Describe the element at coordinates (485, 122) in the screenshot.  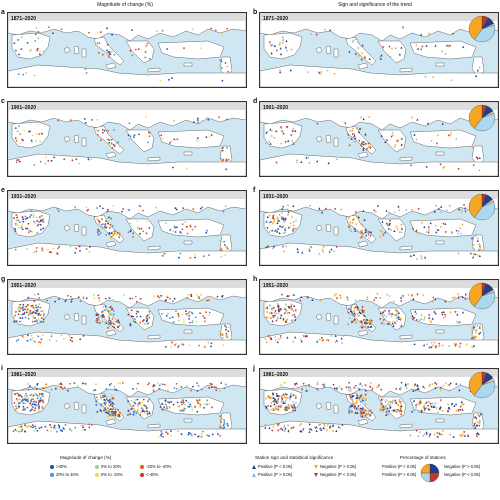
I see `pie-slice` at that location.